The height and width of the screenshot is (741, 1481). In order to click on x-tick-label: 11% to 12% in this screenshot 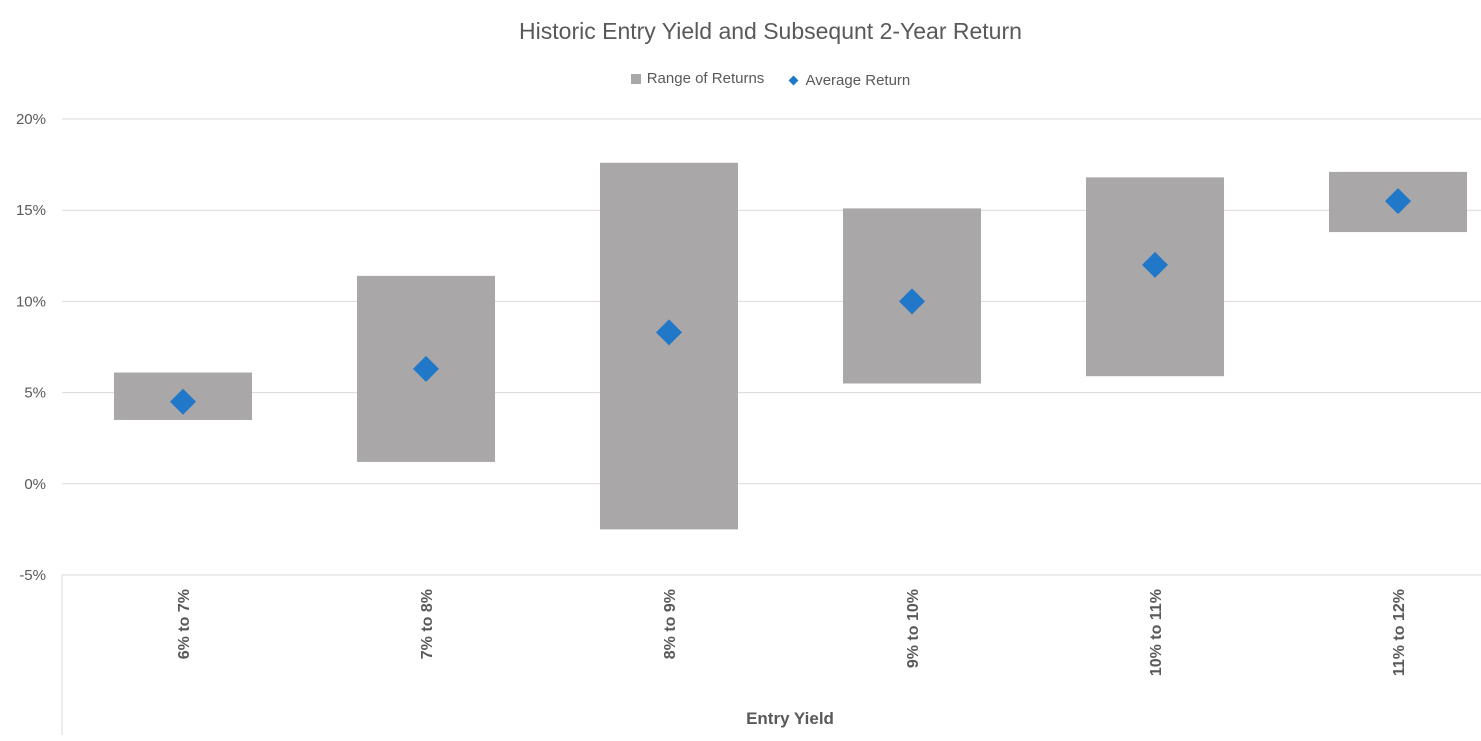, I will do `click(1399, 632)`.